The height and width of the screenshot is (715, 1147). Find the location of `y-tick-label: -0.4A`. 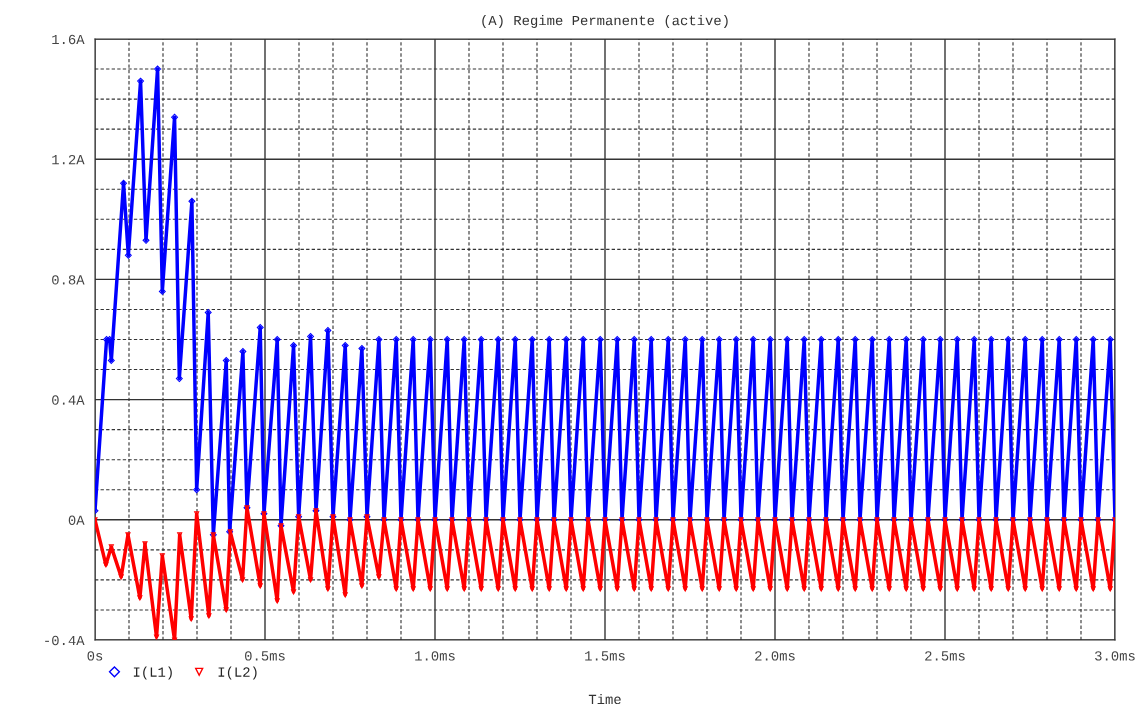

y-tick-label: -0.4A is located at coordinates (65, 640).